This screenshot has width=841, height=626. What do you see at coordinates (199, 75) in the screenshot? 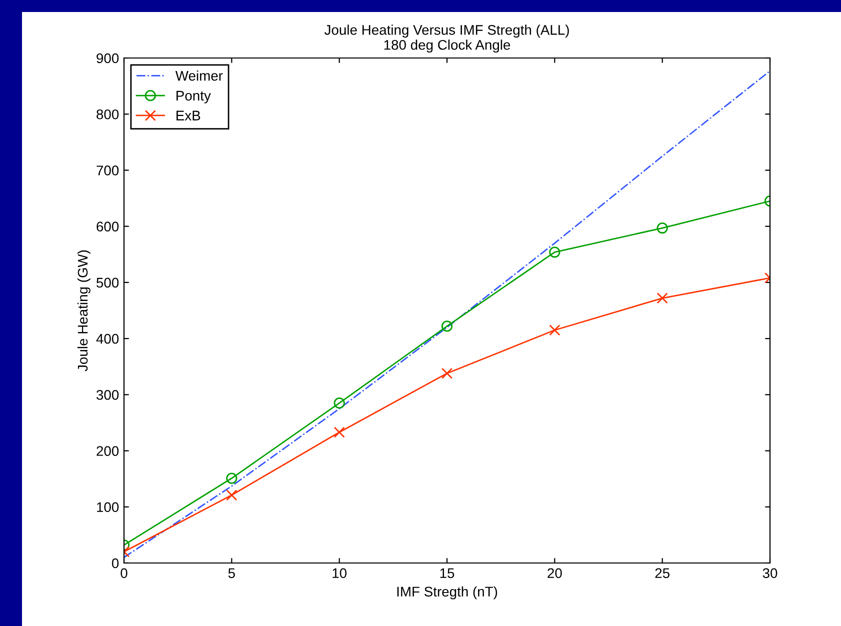
I see `legend-label: Weimer` at bounding box center [199, 75].